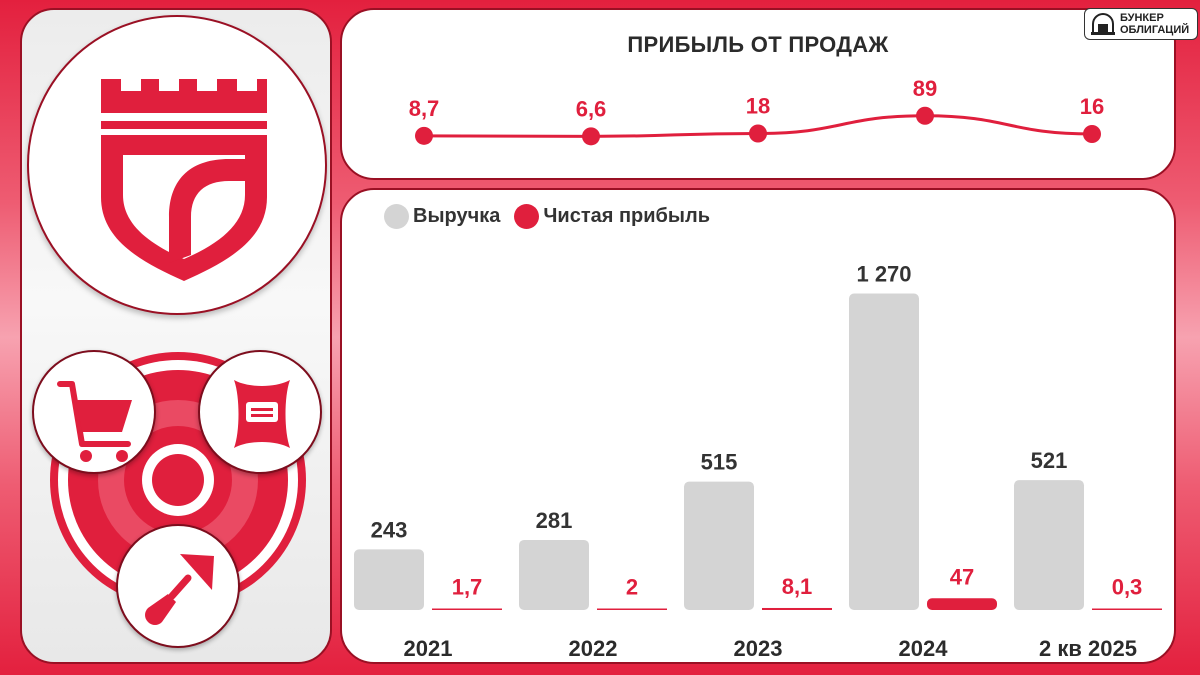 Image resolution: width=1200 pixels, height=675 pixels. Describe the element at coordinates (591, 108) in the screenshot. I see `sales-profit-value-label: 6,6` at that location.